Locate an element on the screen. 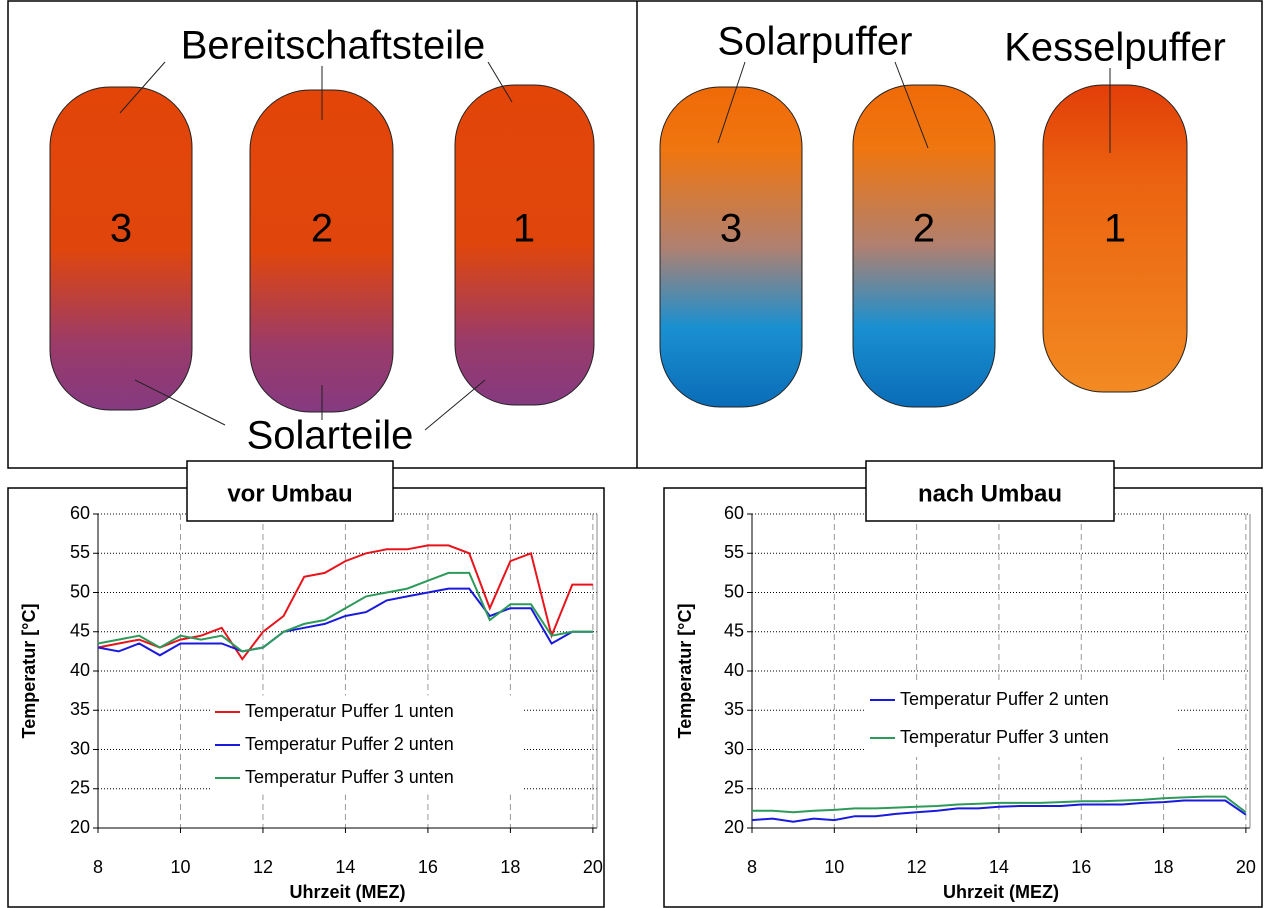 The height and width of the screenshot is (908, 1264). legend-label: Temperatur Puffer 1 unten is located at coordinates (349, 711).